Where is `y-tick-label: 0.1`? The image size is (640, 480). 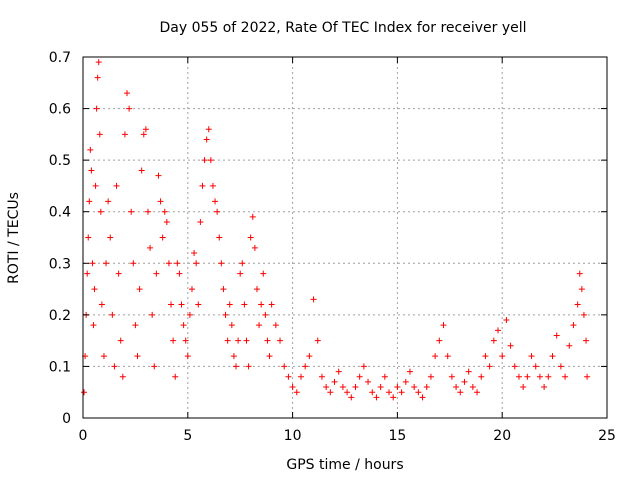
y-tick-label: 0.1 is located at coordinates (60, 367).